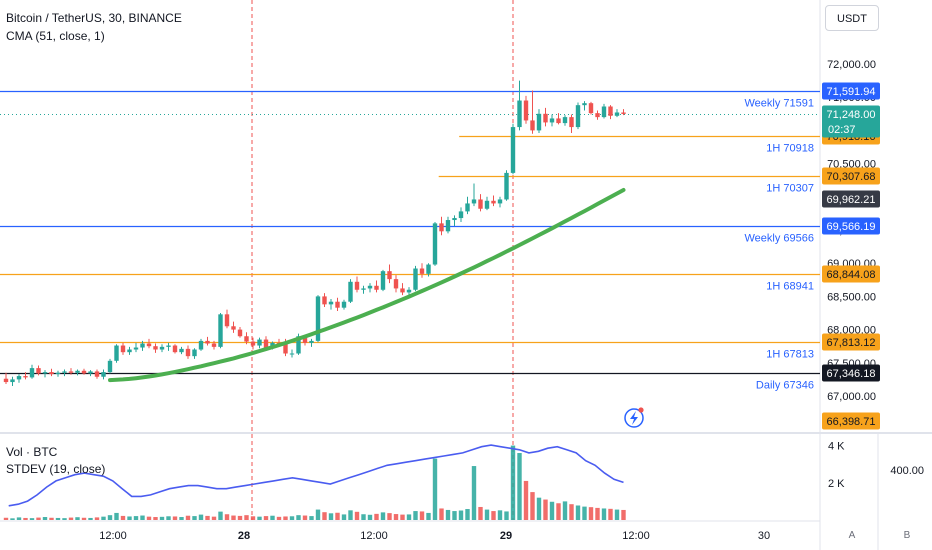  Describe the element at coordinates (851, 121) in the screenshot. I see `current-price-tag-box` at that location.